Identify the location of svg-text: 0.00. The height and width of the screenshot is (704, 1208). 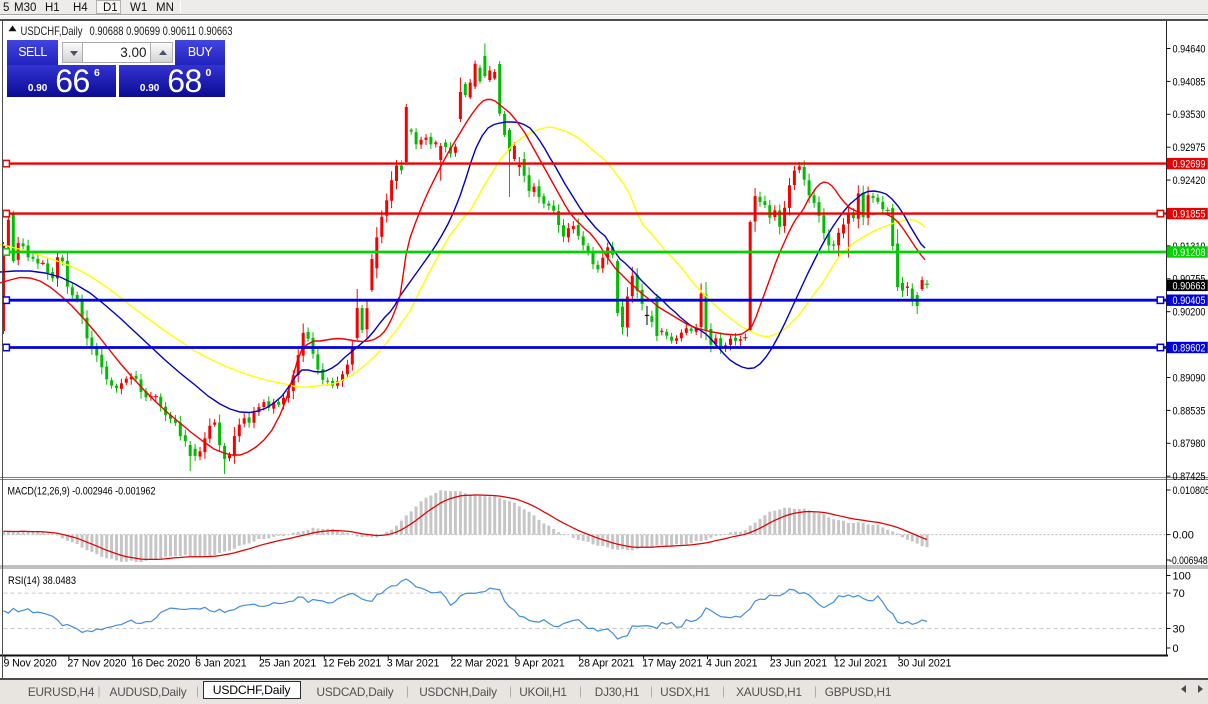
(1183, 536).